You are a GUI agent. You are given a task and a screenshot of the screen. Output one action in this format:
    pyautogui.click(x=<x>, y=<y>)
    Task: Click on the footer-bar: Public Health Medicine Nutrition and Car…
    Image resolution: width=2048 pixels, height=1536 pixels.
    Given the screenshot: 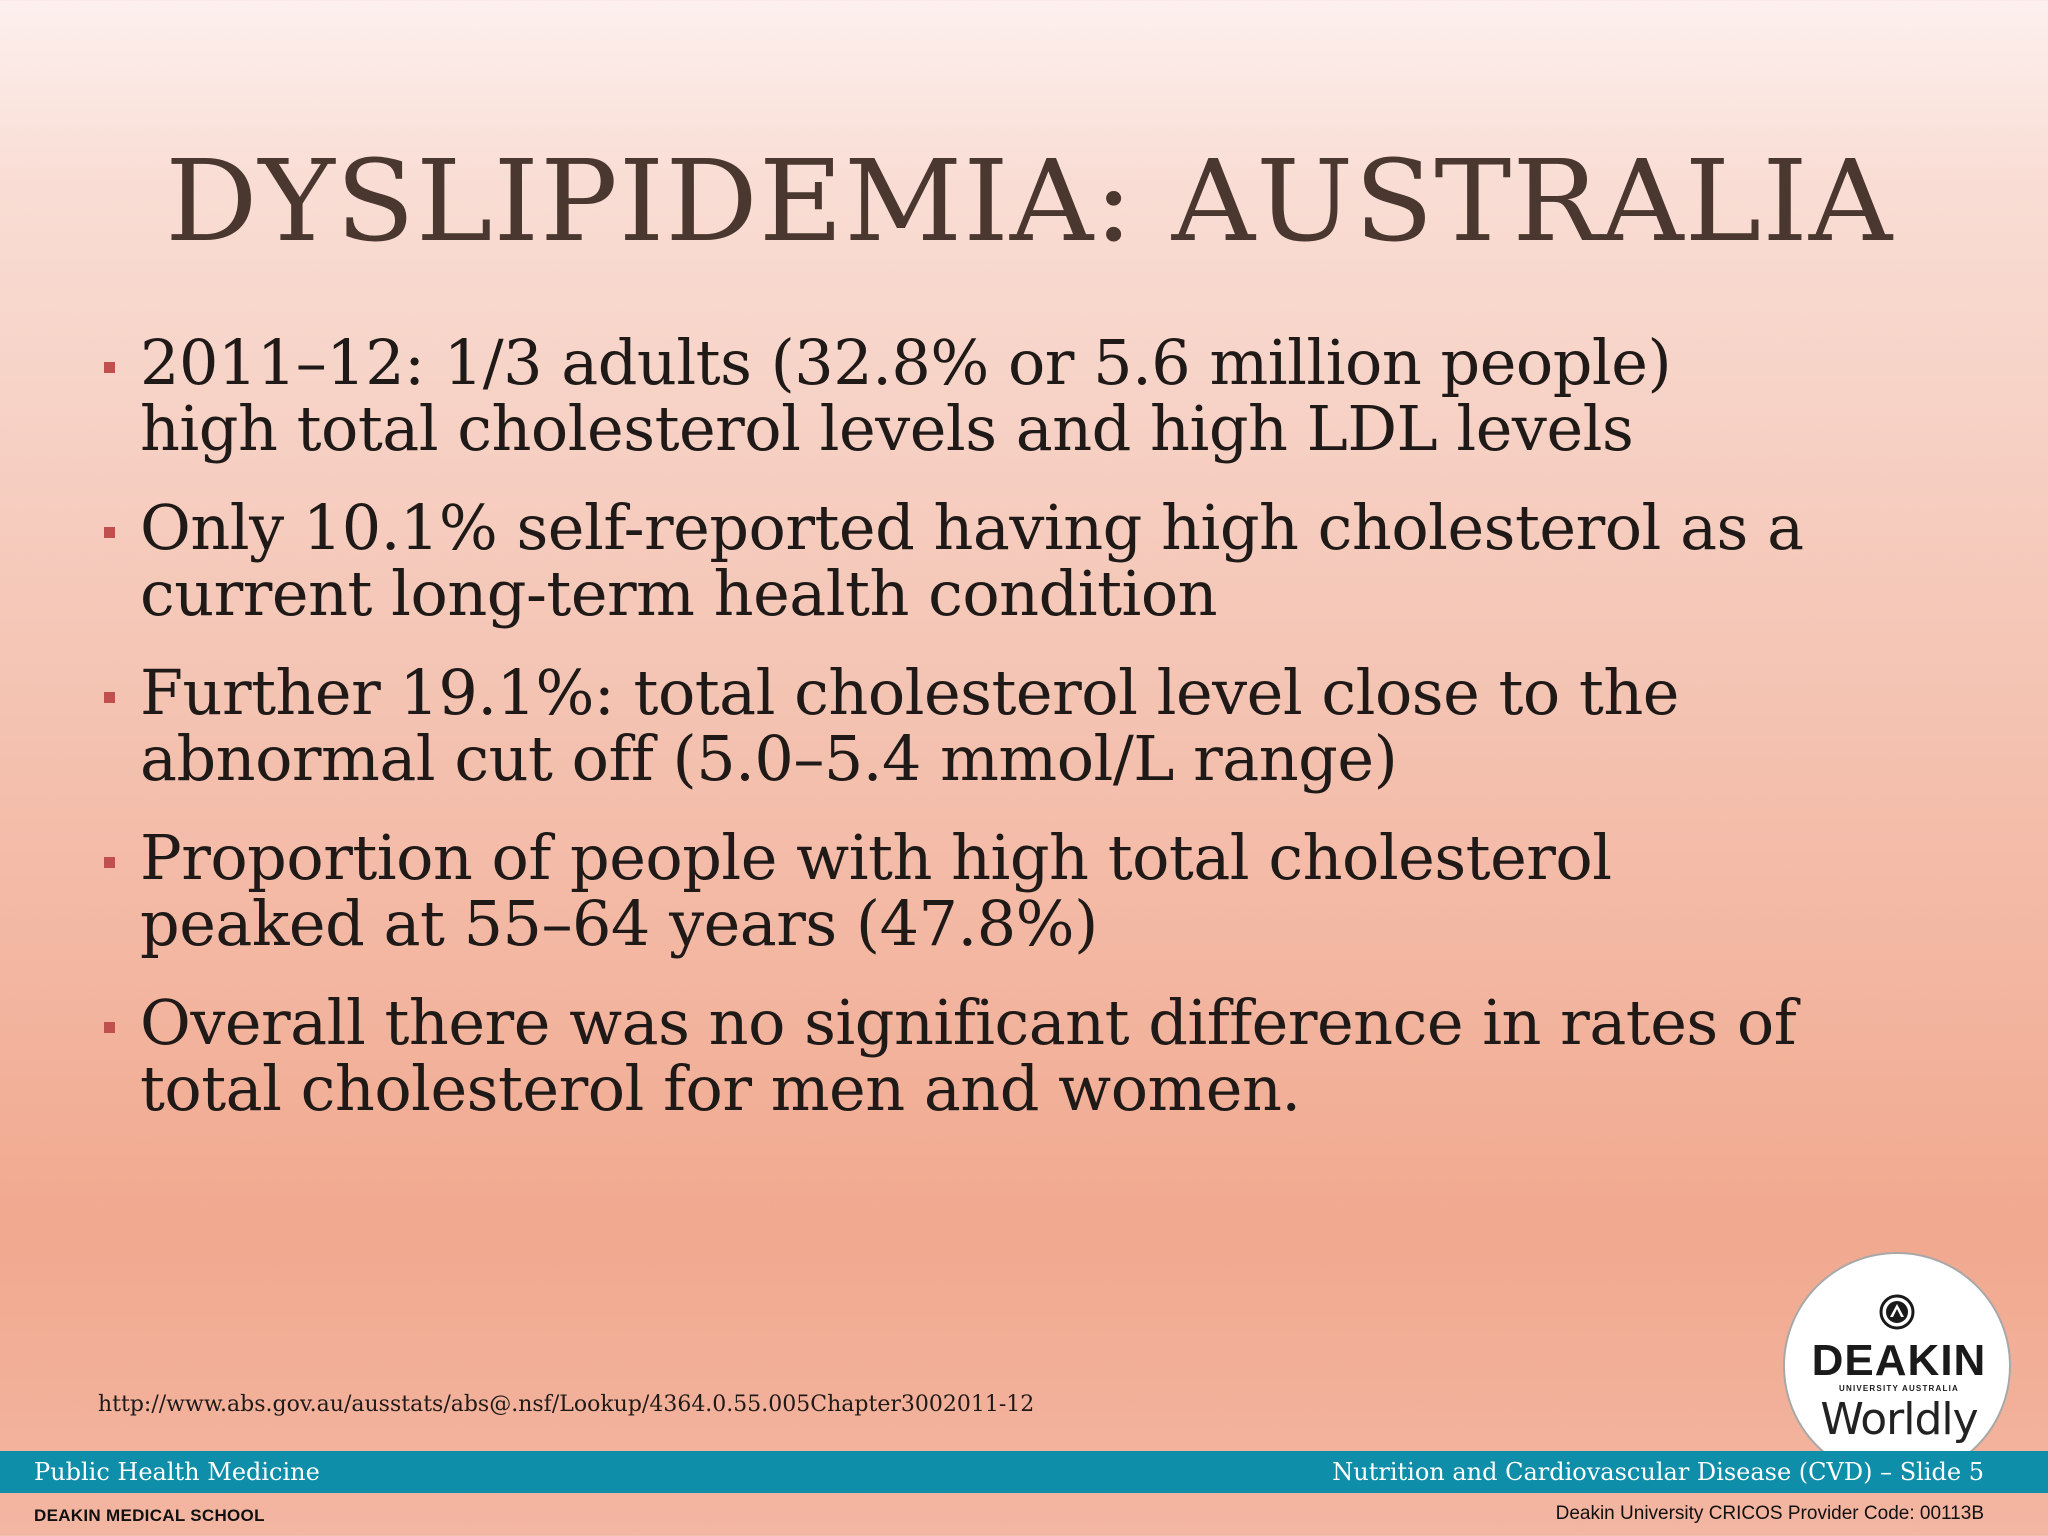 What is the action you would take?
    pyautogui.click(x=1024, y=1472)
    